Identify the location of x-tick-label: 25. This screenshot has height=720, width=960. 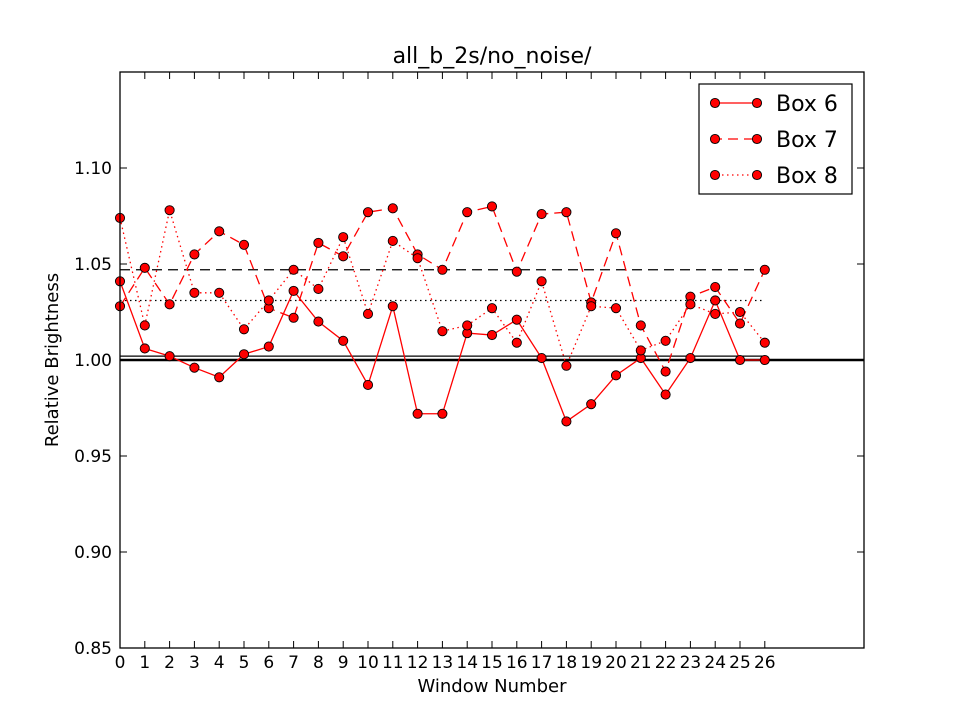
(740, 663).